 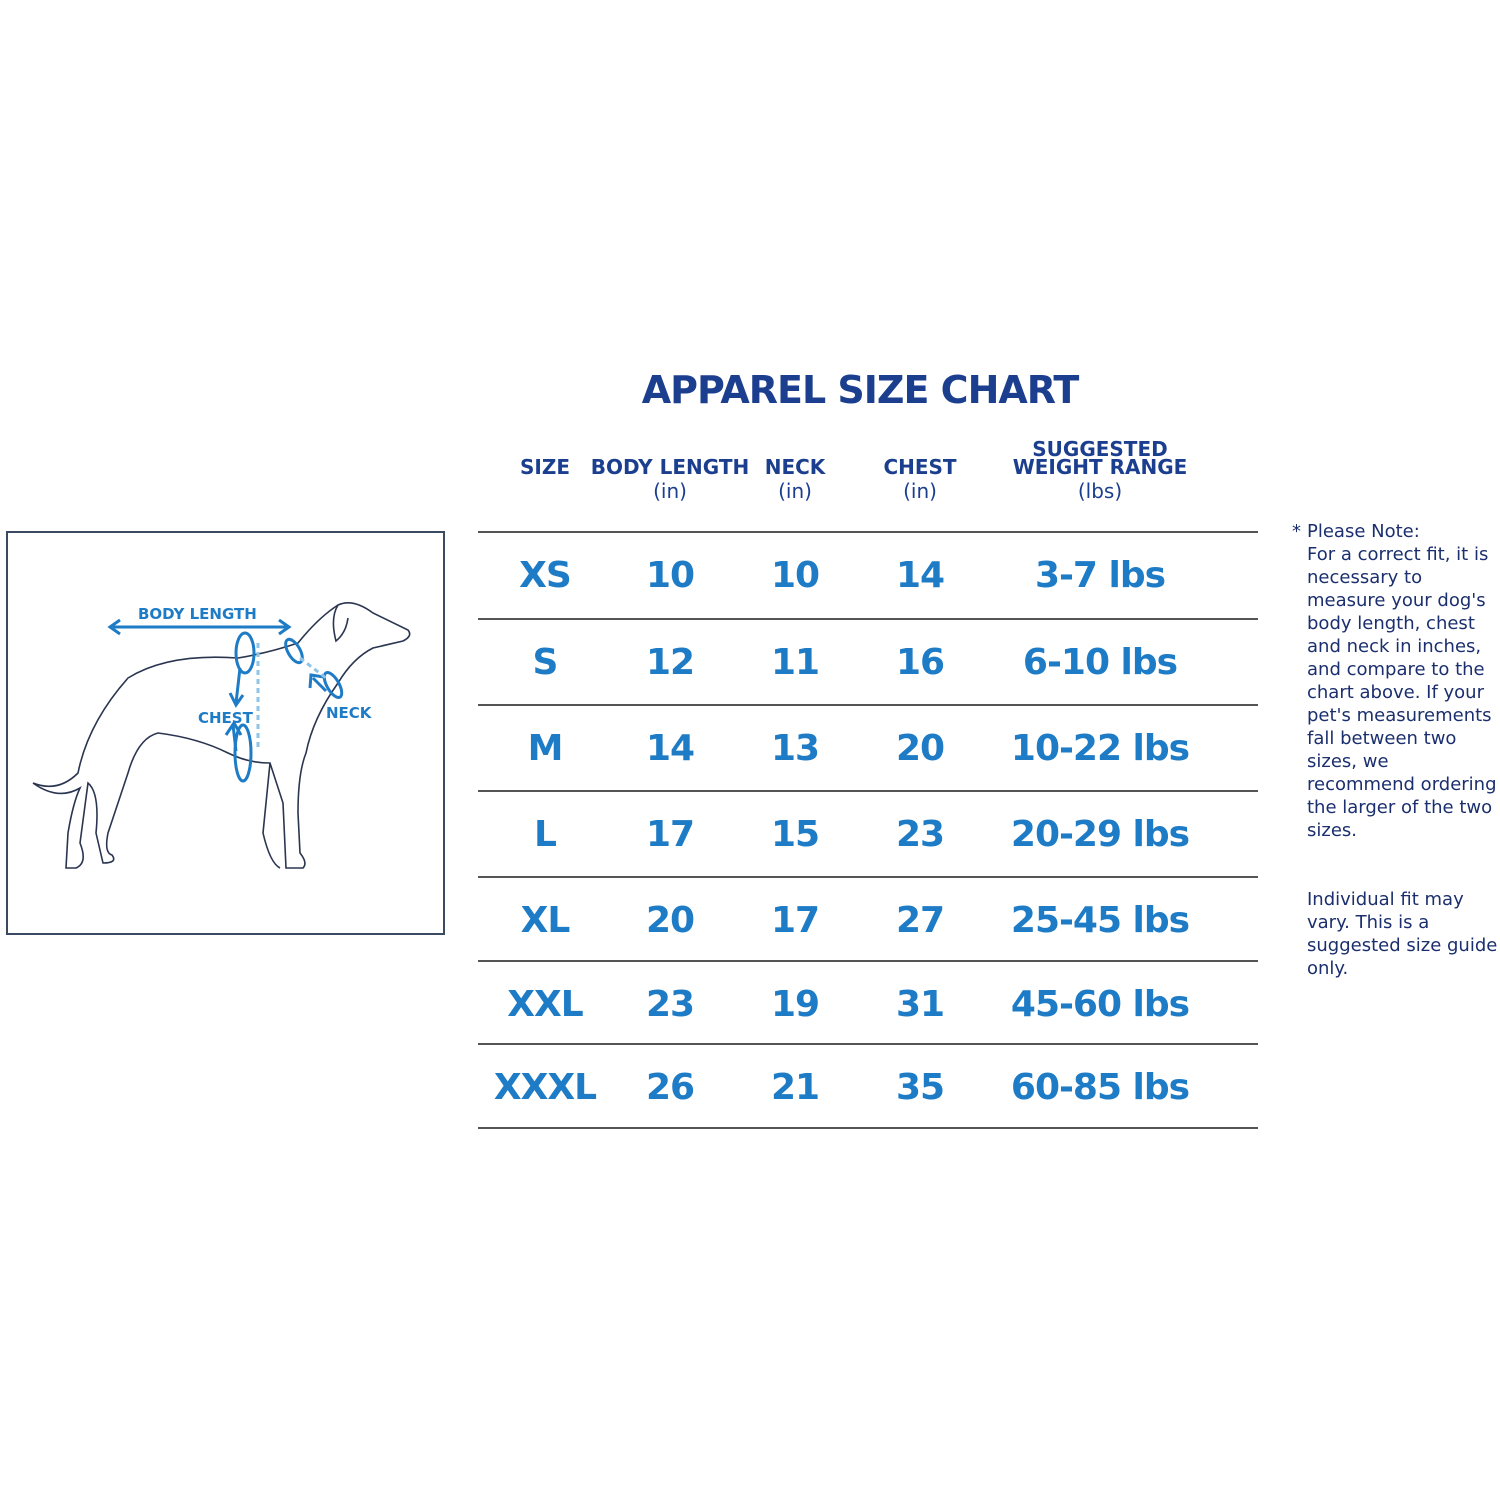 I want to click on chest-loop-icon, so click(x=245, y=653).